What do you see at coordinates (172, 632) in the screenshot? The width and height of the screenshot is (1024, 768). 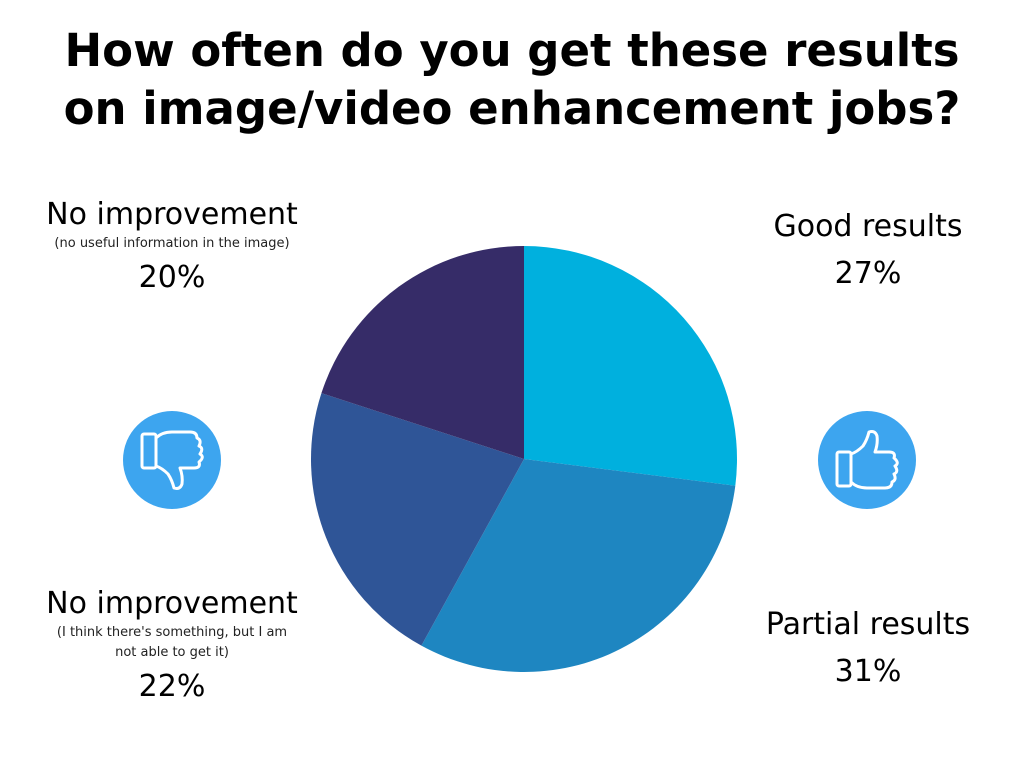 I see `label-subtext-line: (I think there's something, but I am` at bounding box center [172, 632].